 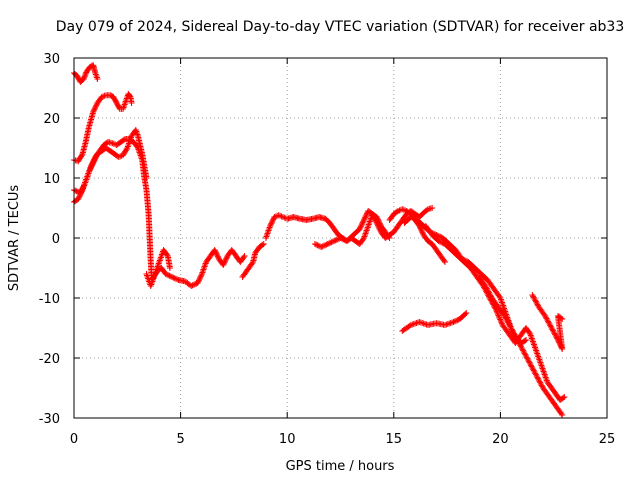 What do you see at coordinates (340, 466) in the screenshot?
I see `x-axis-label: GPS time / hours` at bounding box center [340, 466].